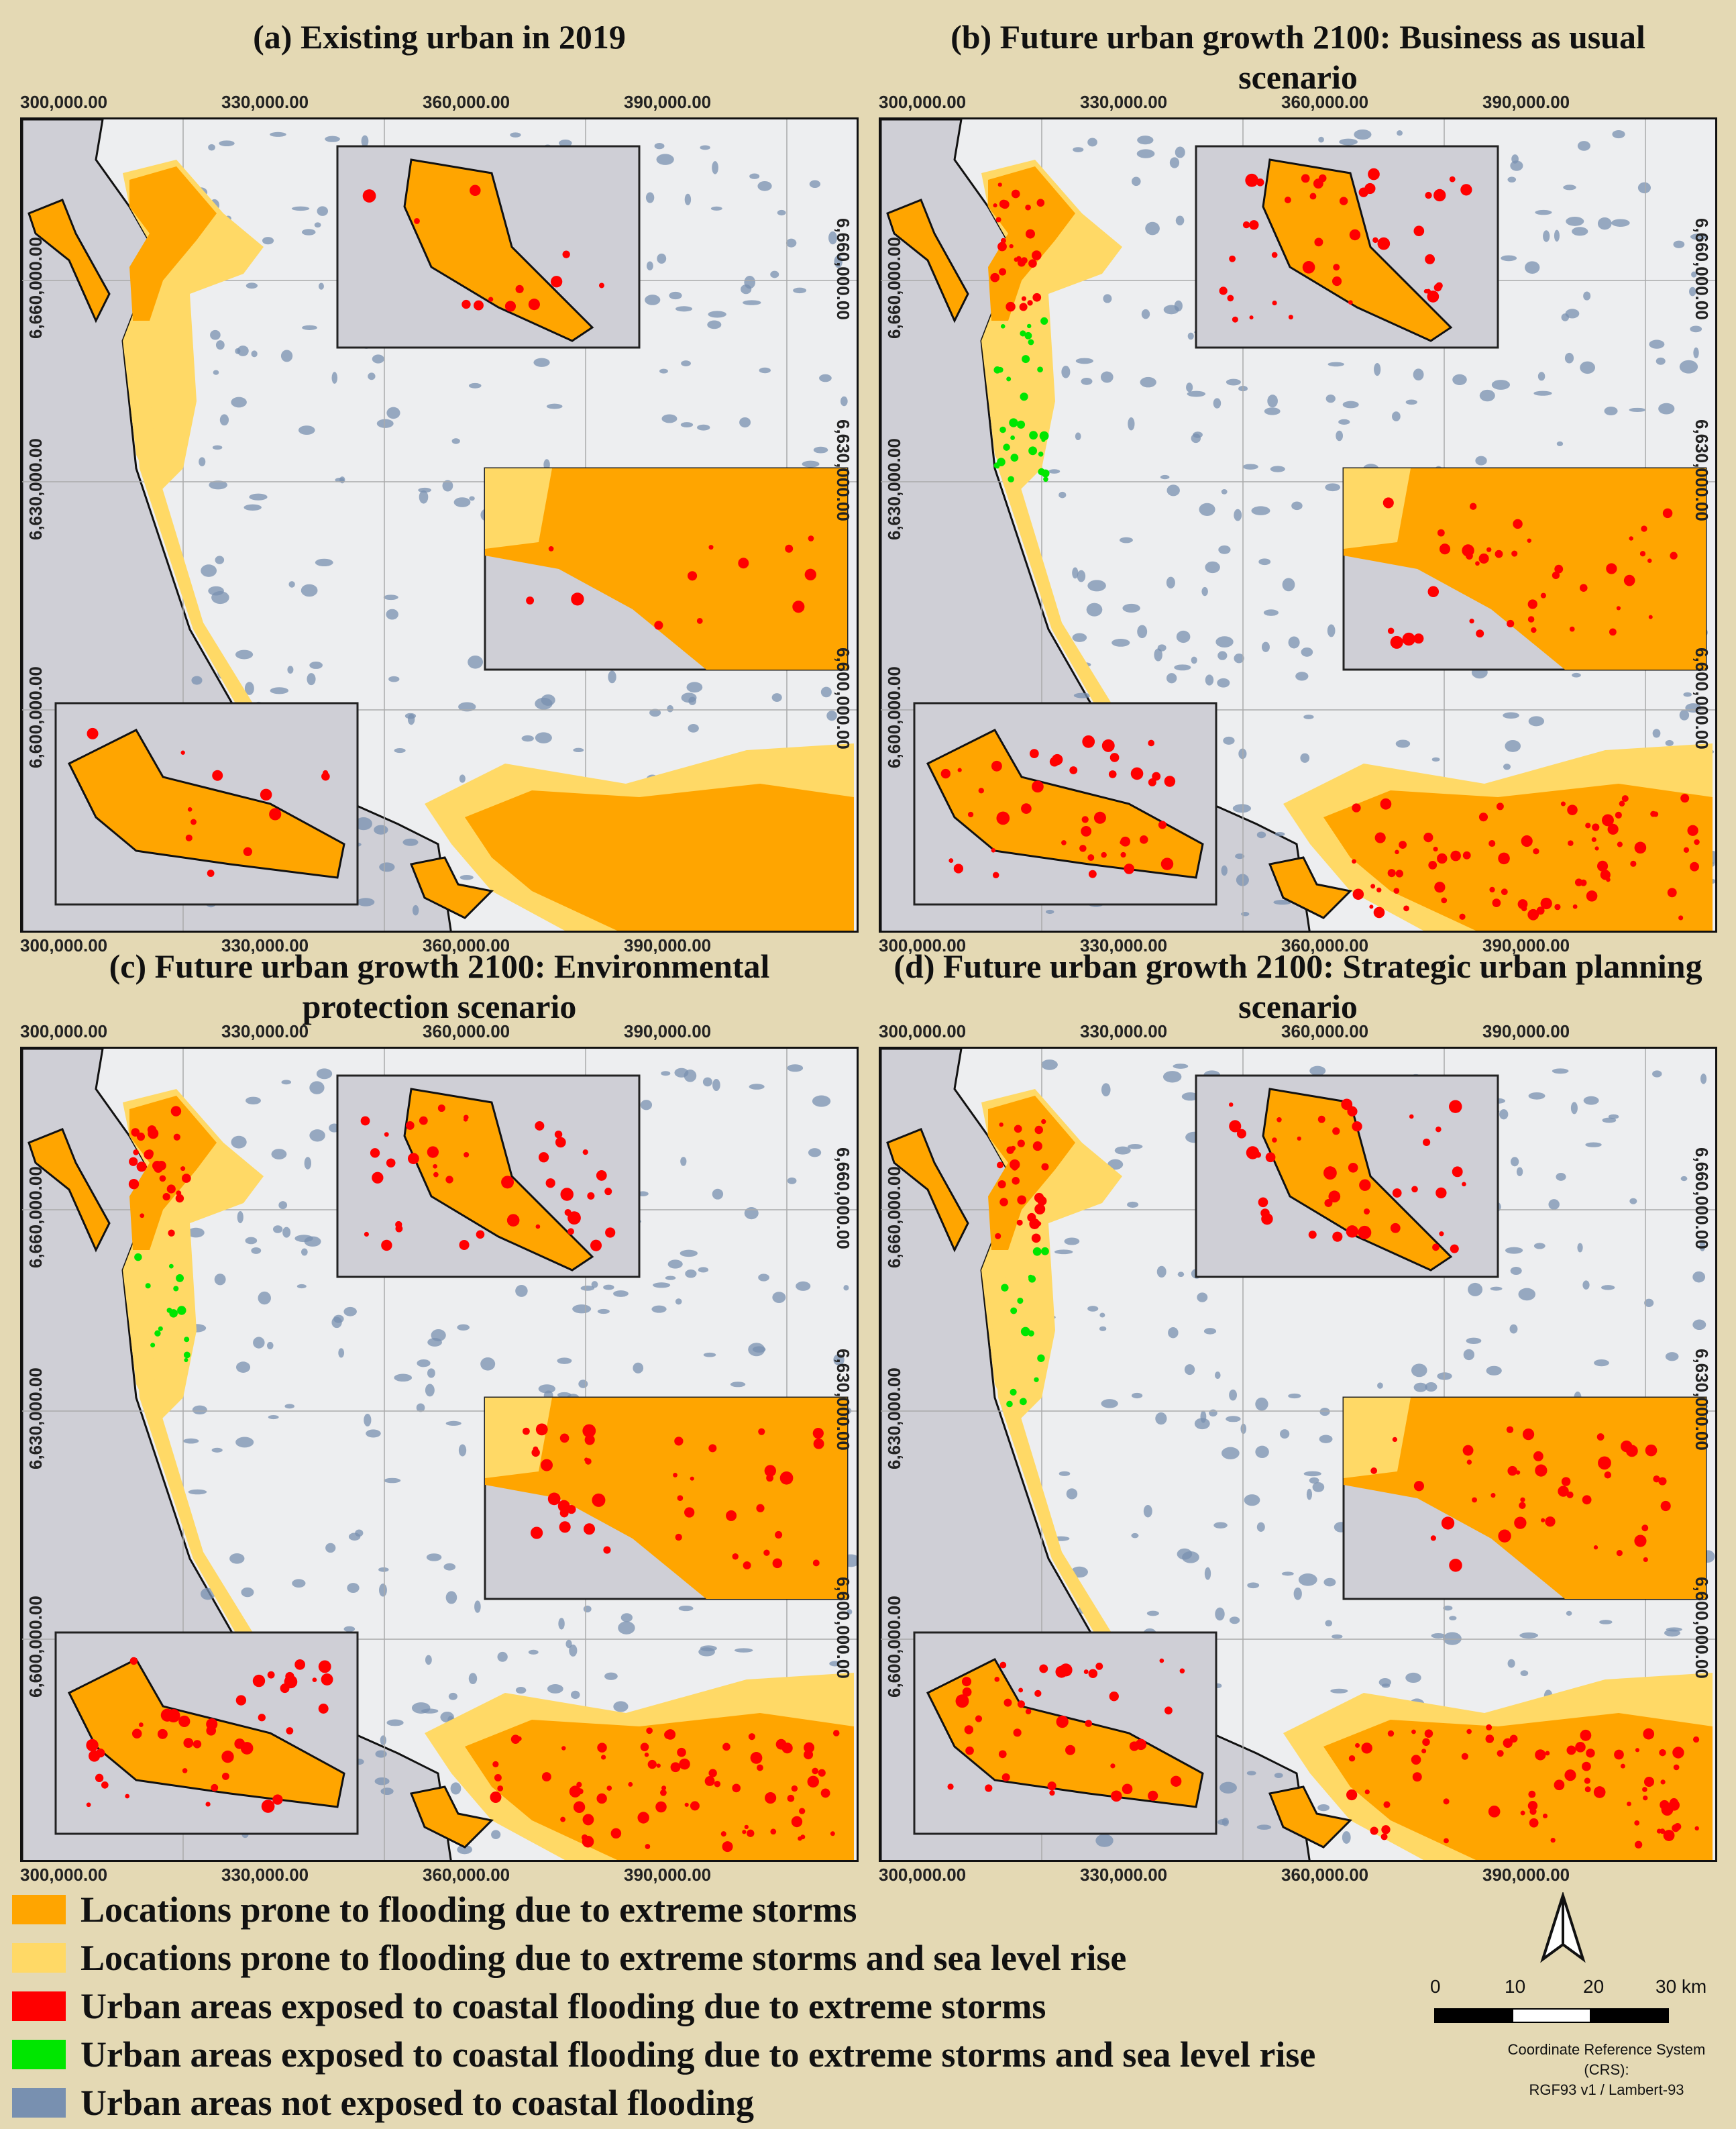 The height and width of the screenshot is (2129, 1736). Describe the element at coordinates (1124, 102) in the screenshot. I see `x-tick-label: 330,000.00` at that location.